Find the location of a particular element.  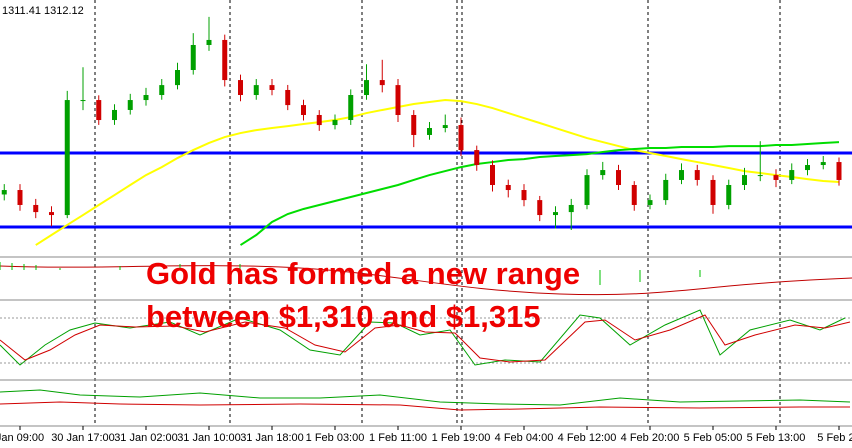

x-tick-label: 30 Jan 17:00 is located at coordinates (83, 438).